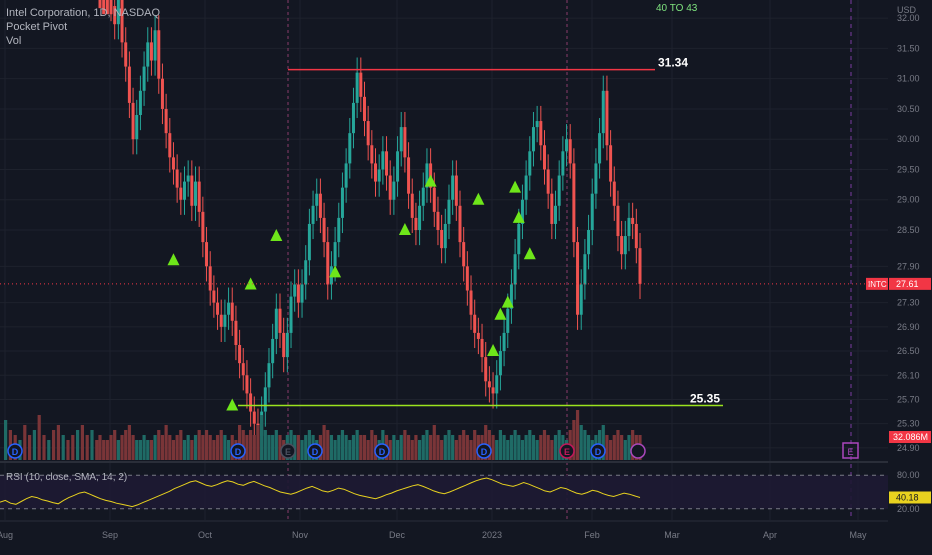 This screenshot has width=932, height=555. I want to click on time-axis-label: Nov, so click(300, 535).